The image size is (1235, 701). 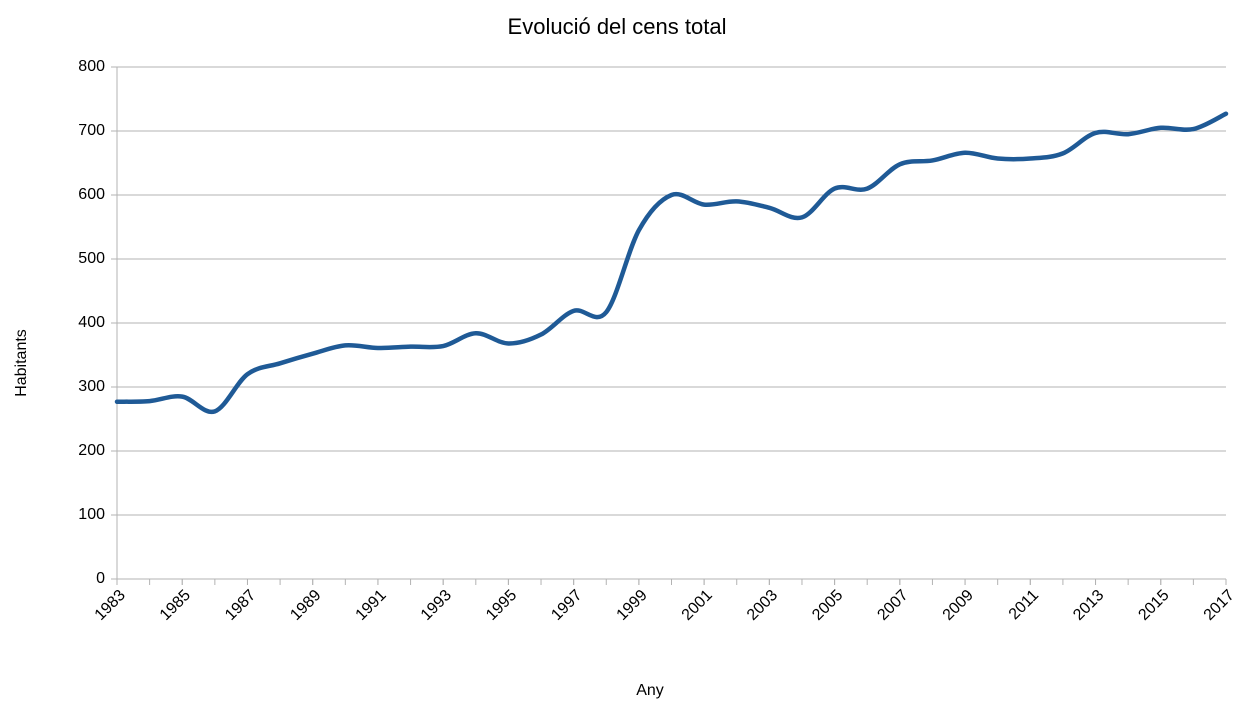 I want to click on y-tick-label: 200, so click(x=91, y=450).